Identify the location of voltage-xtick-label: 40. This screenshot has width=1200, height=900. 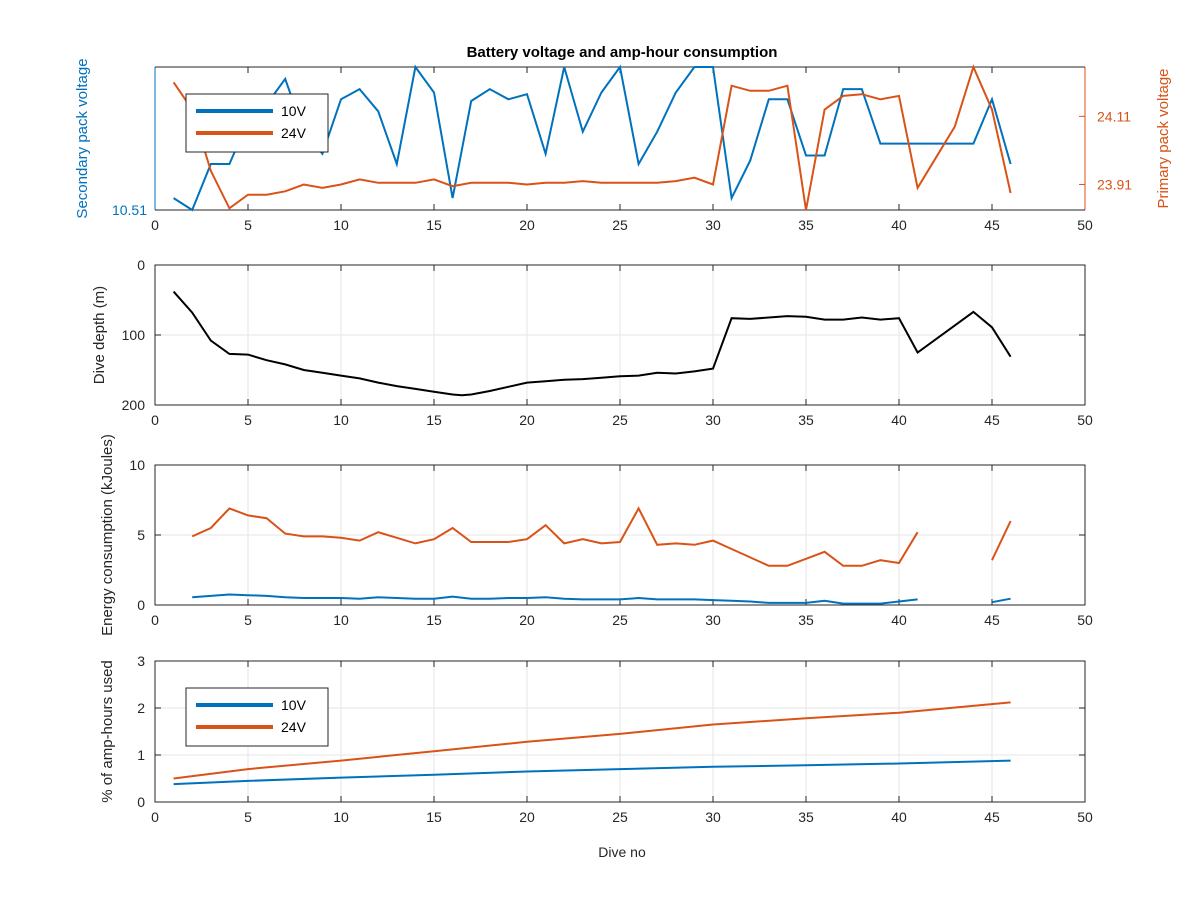
(899, 225).